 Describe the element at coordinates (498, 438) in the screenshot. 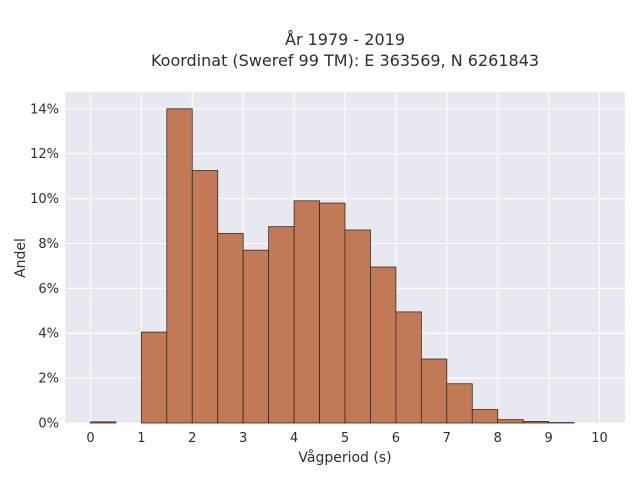

I see `x-tick-label: 8` at that location.